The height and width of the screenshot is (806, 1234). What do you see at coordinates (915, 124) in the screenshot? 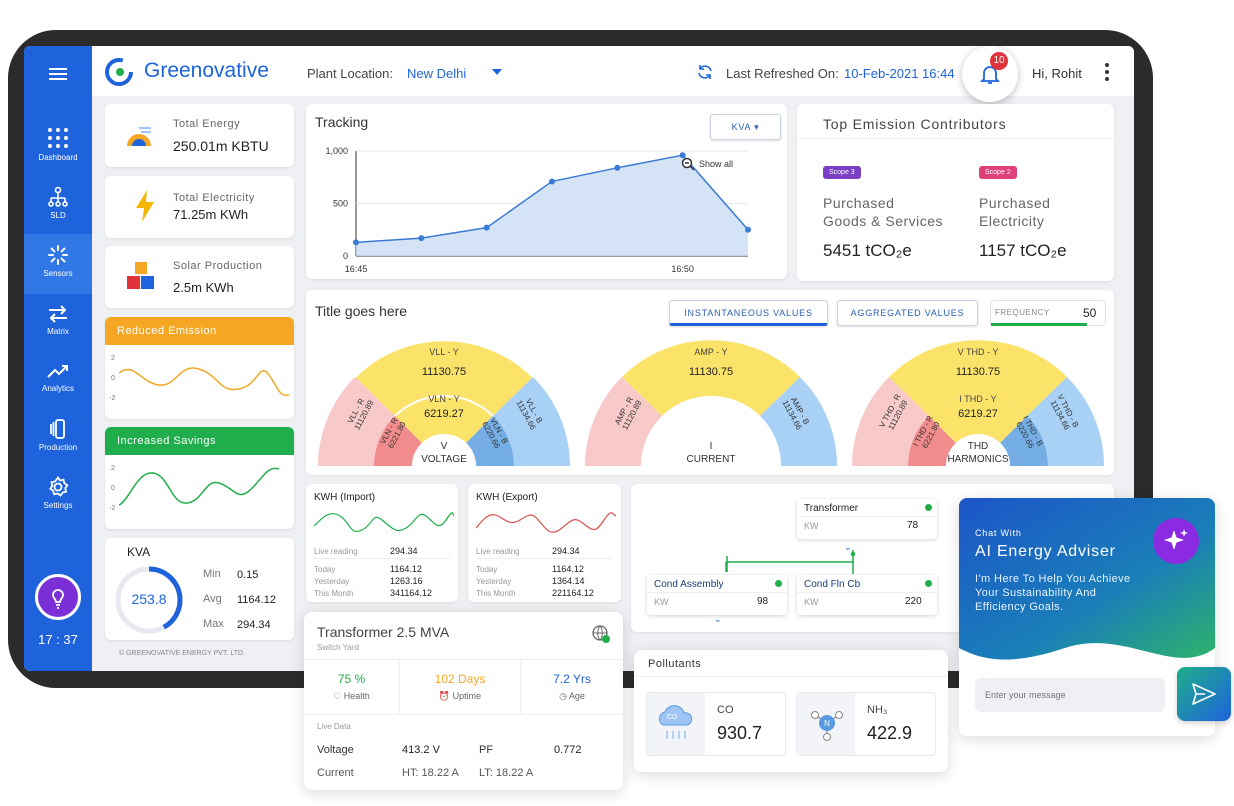
I see `top-emission-title: Top Emission Contributors` at bounding box center [915, 124].